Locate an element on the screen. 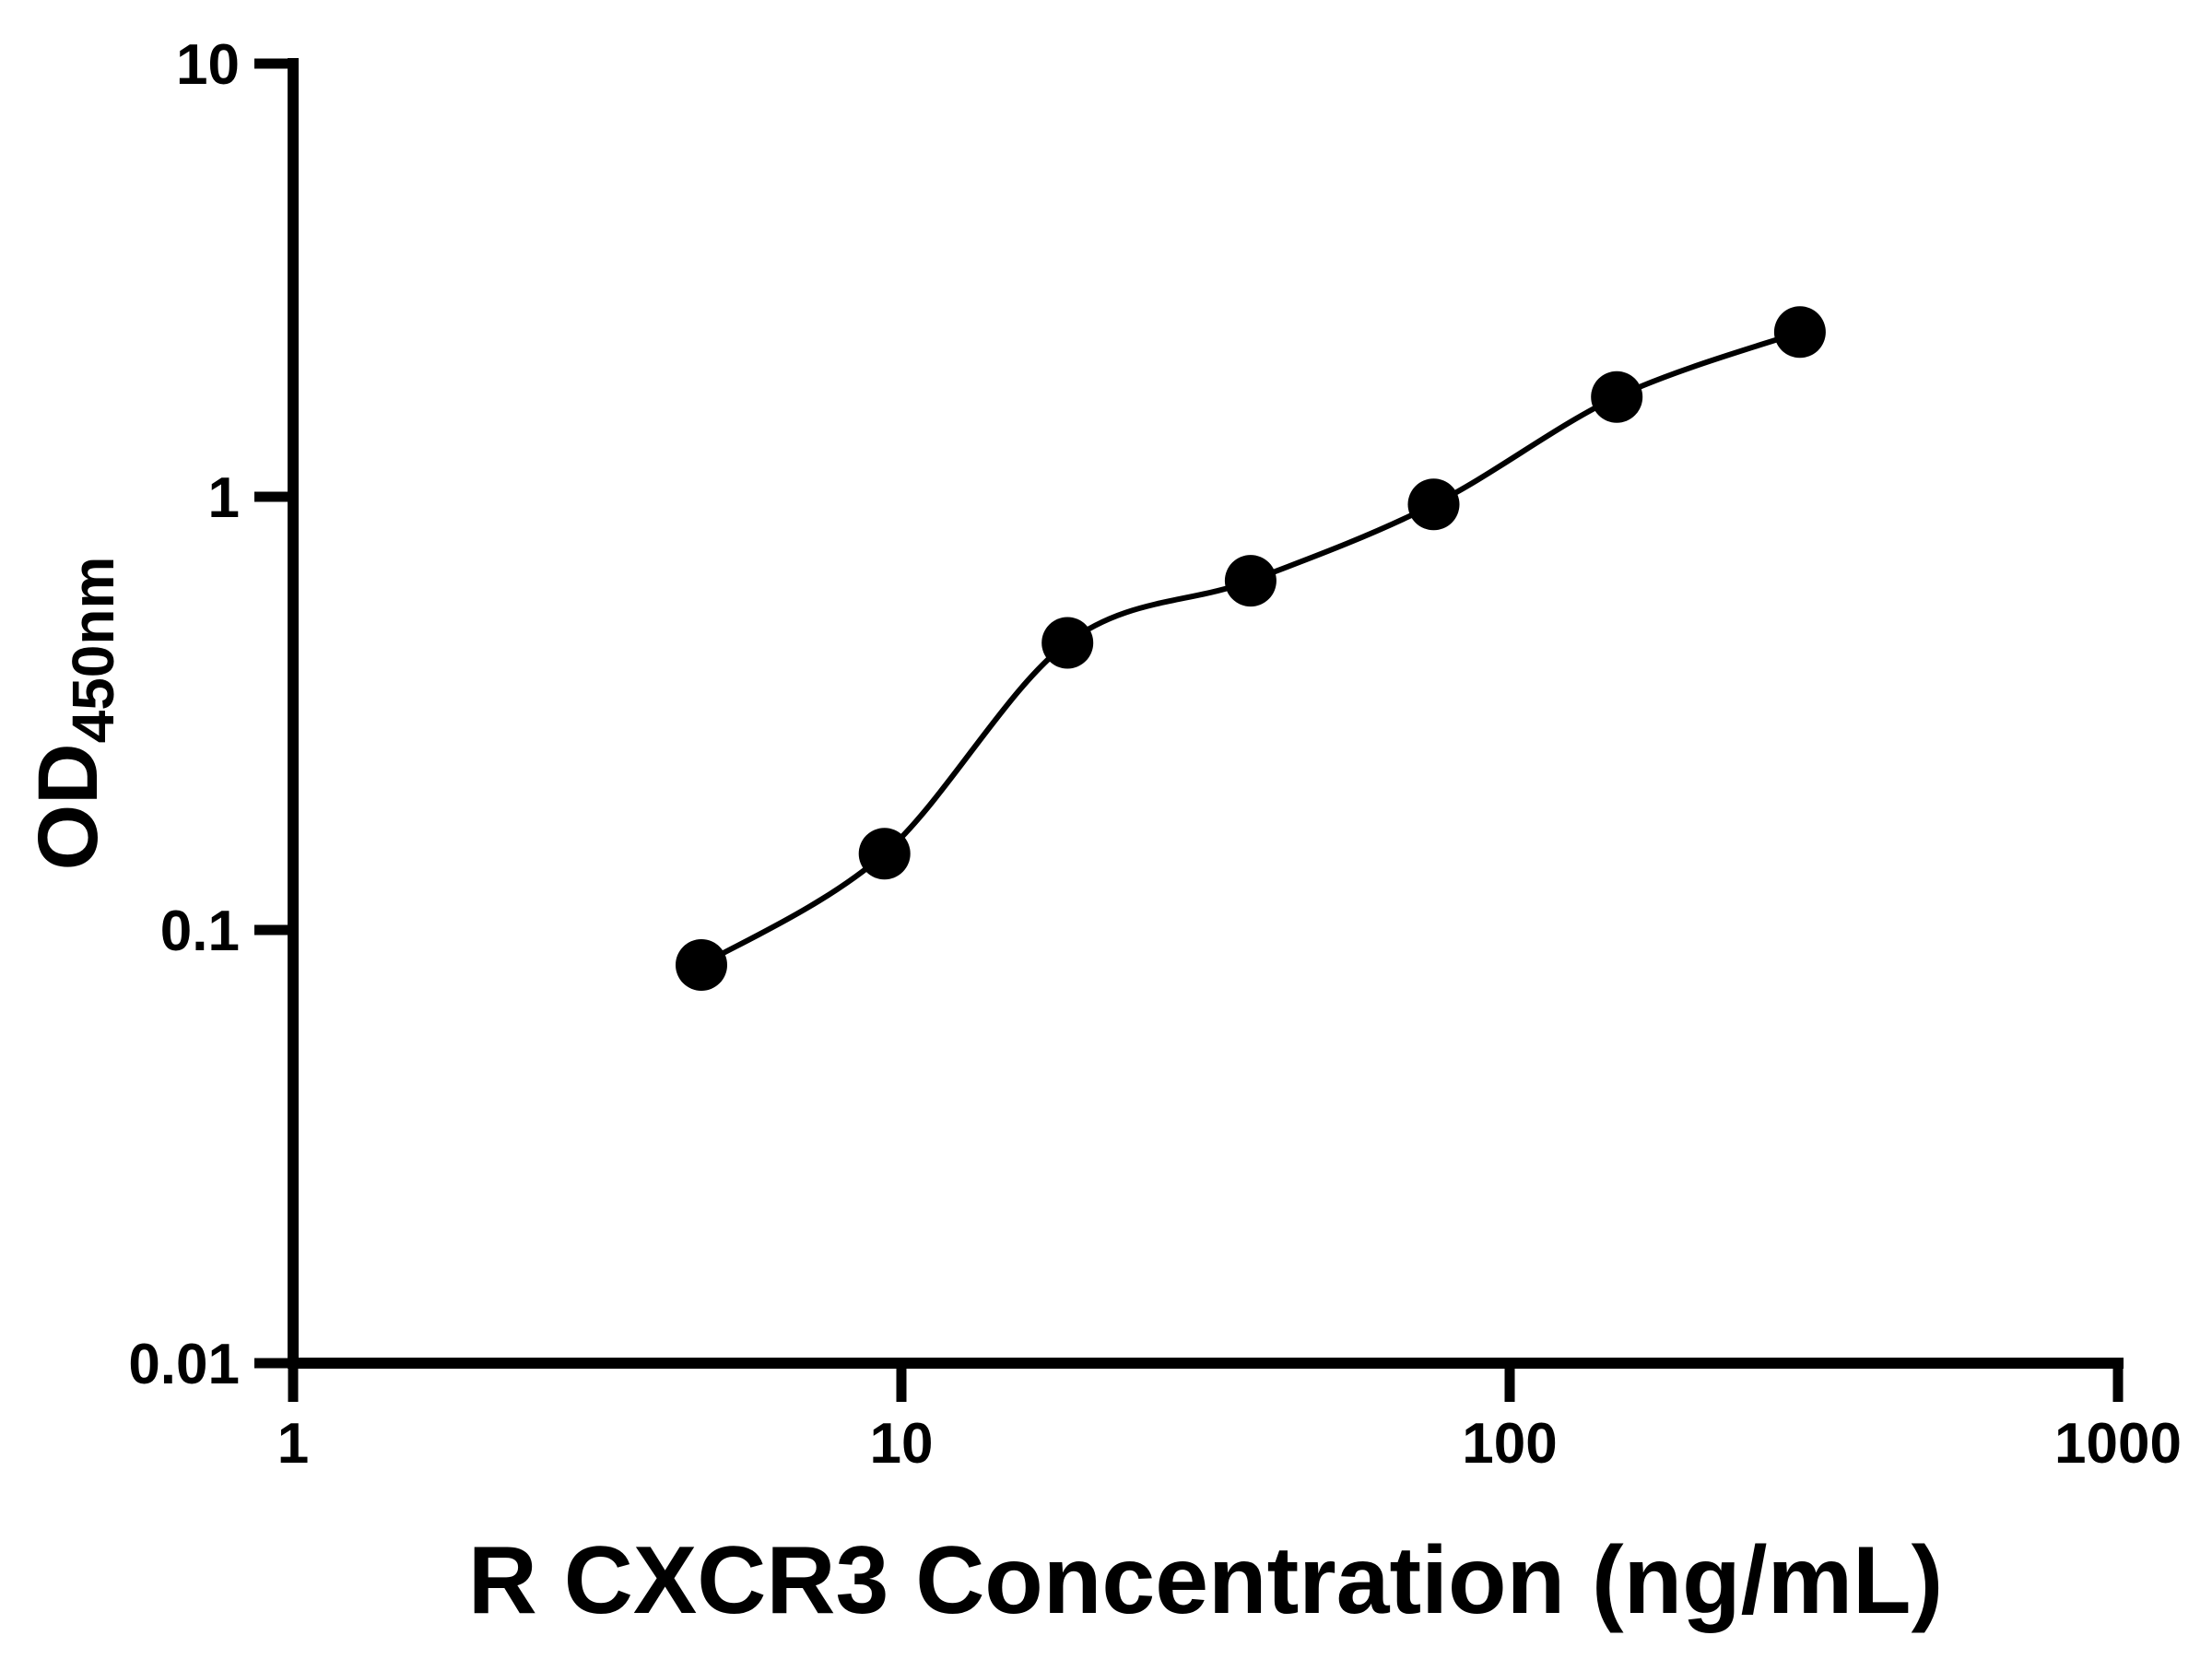 The image size is (2212, 1659). y-tick-label-10: 10 is located at coordinates (208, 65).